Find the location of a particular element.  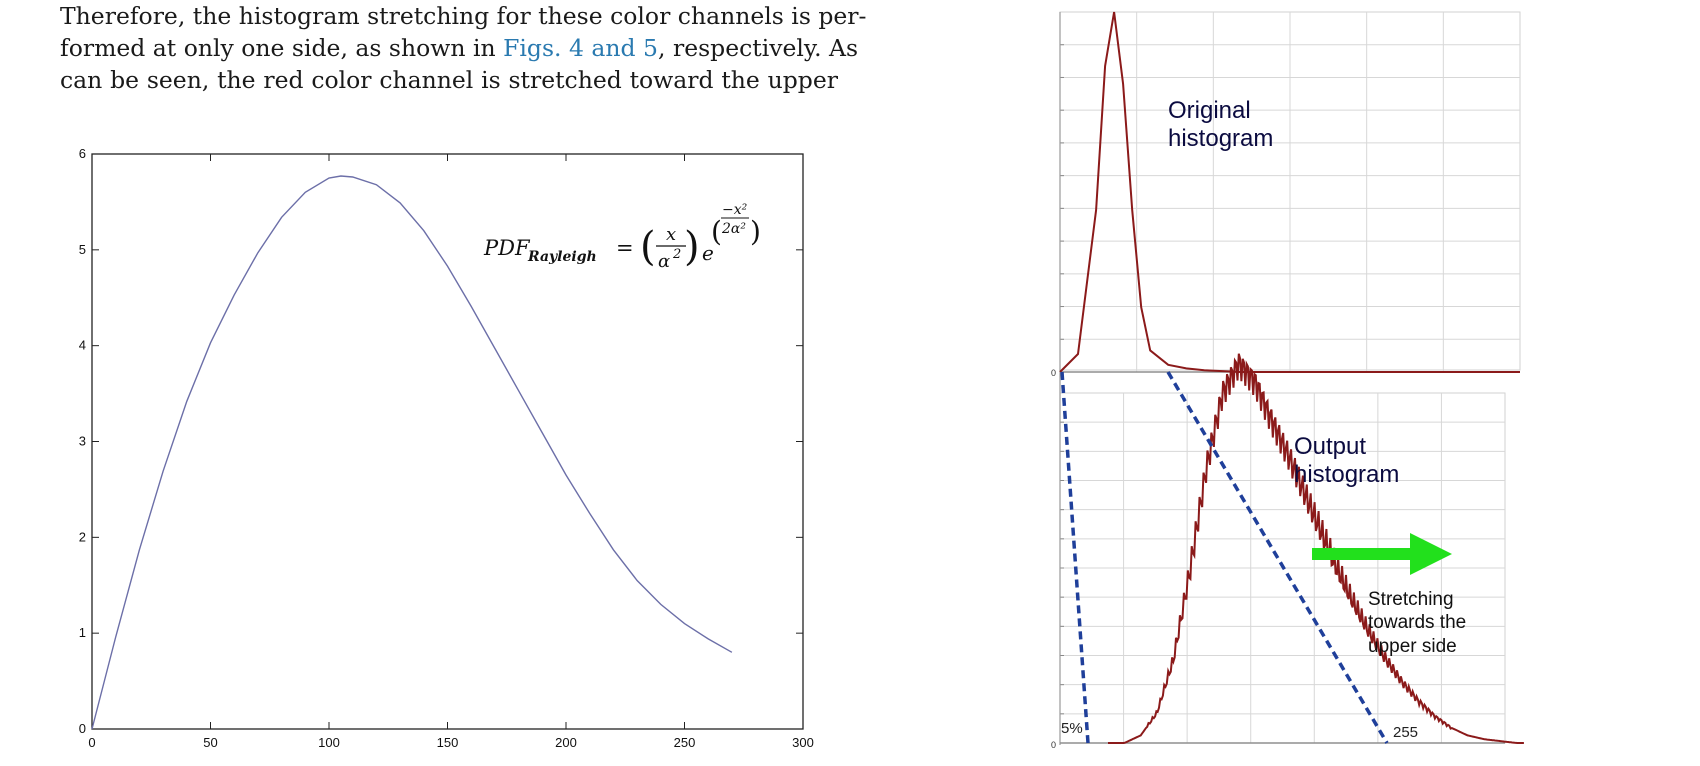

formula-equals: = is located at coordinates (625, 248).